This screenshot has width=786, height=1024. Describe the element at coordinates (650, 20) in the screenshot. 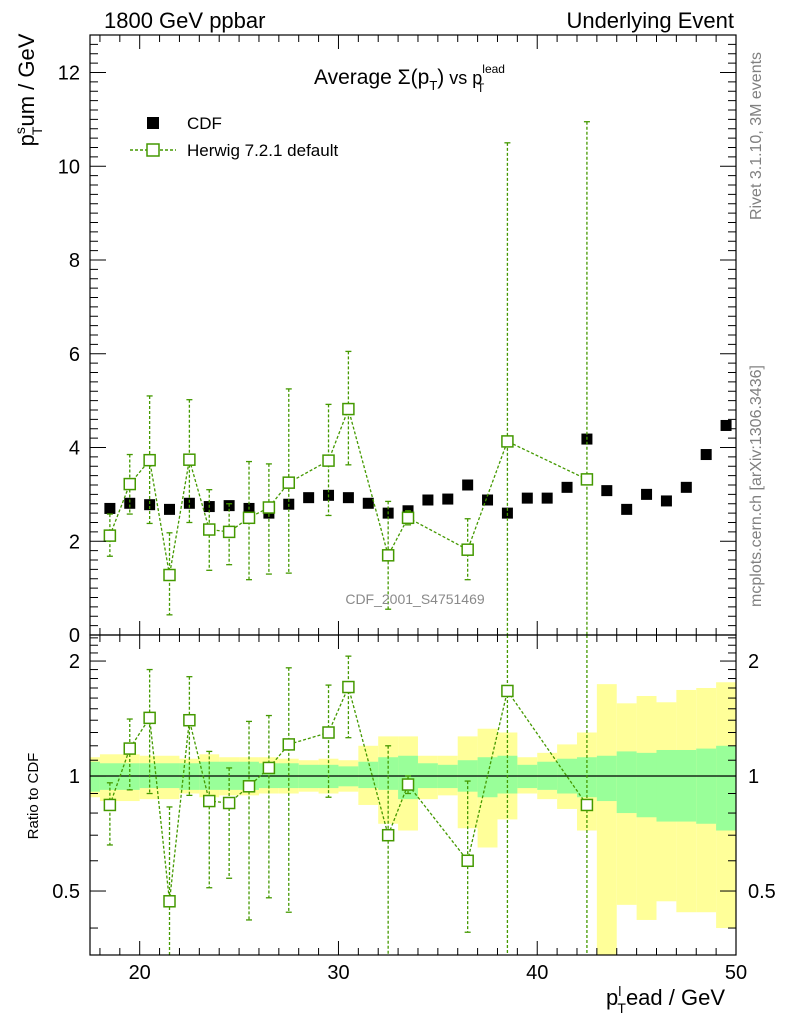

I see `header-right: Underlying Event` at that location.